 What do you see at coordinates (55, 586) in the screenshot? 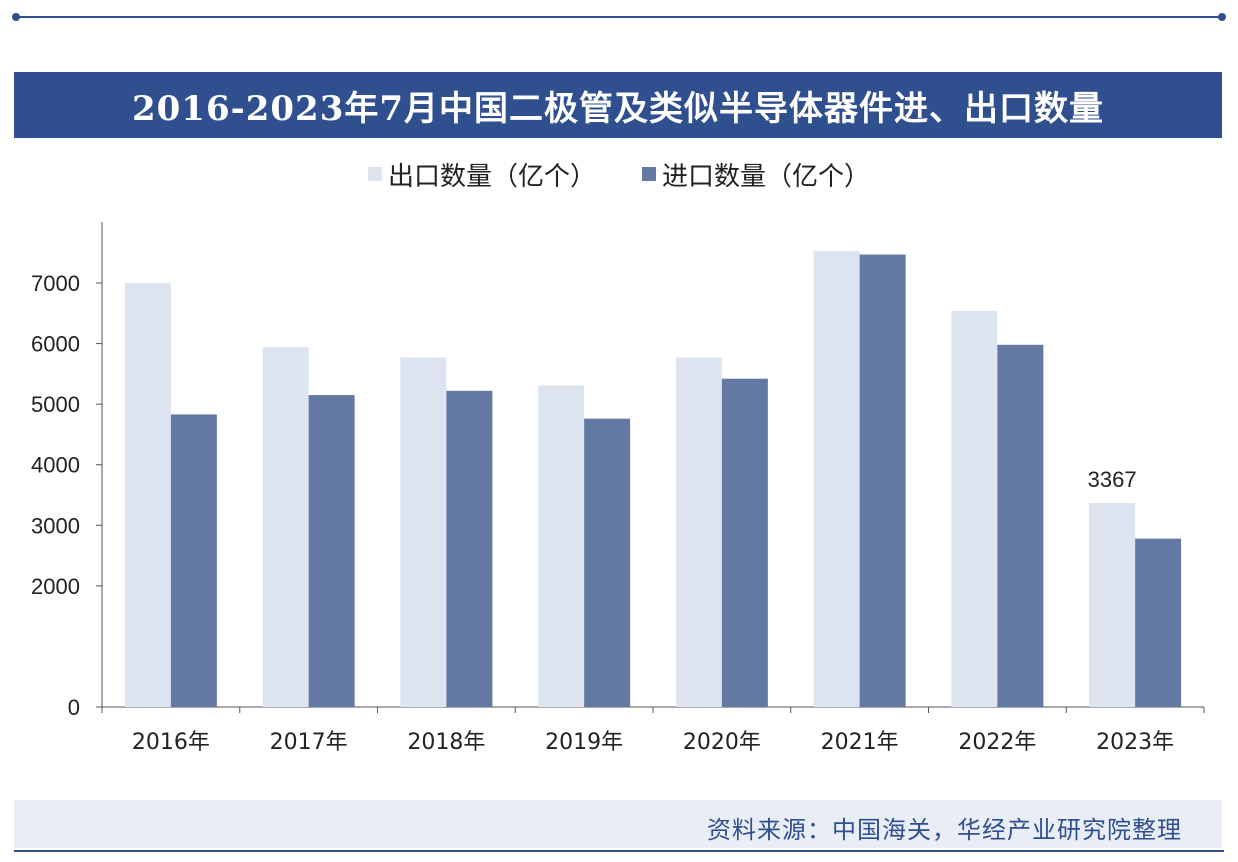
I see `y-tick-label-2000: 2000` at bounding box center [55, 586].